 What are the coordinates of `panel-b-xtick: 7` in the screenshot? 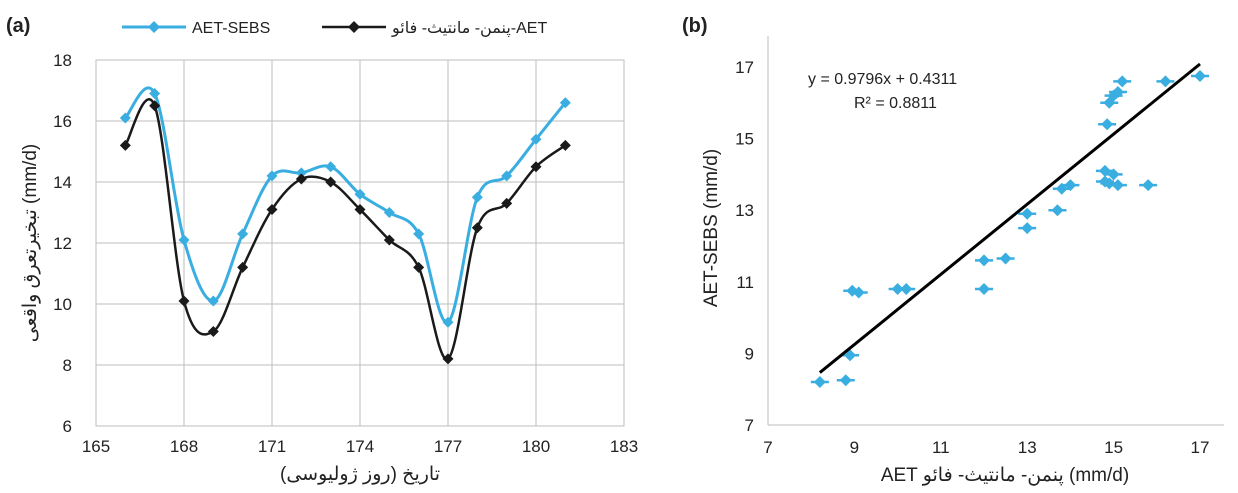 It's located at (767, 447).